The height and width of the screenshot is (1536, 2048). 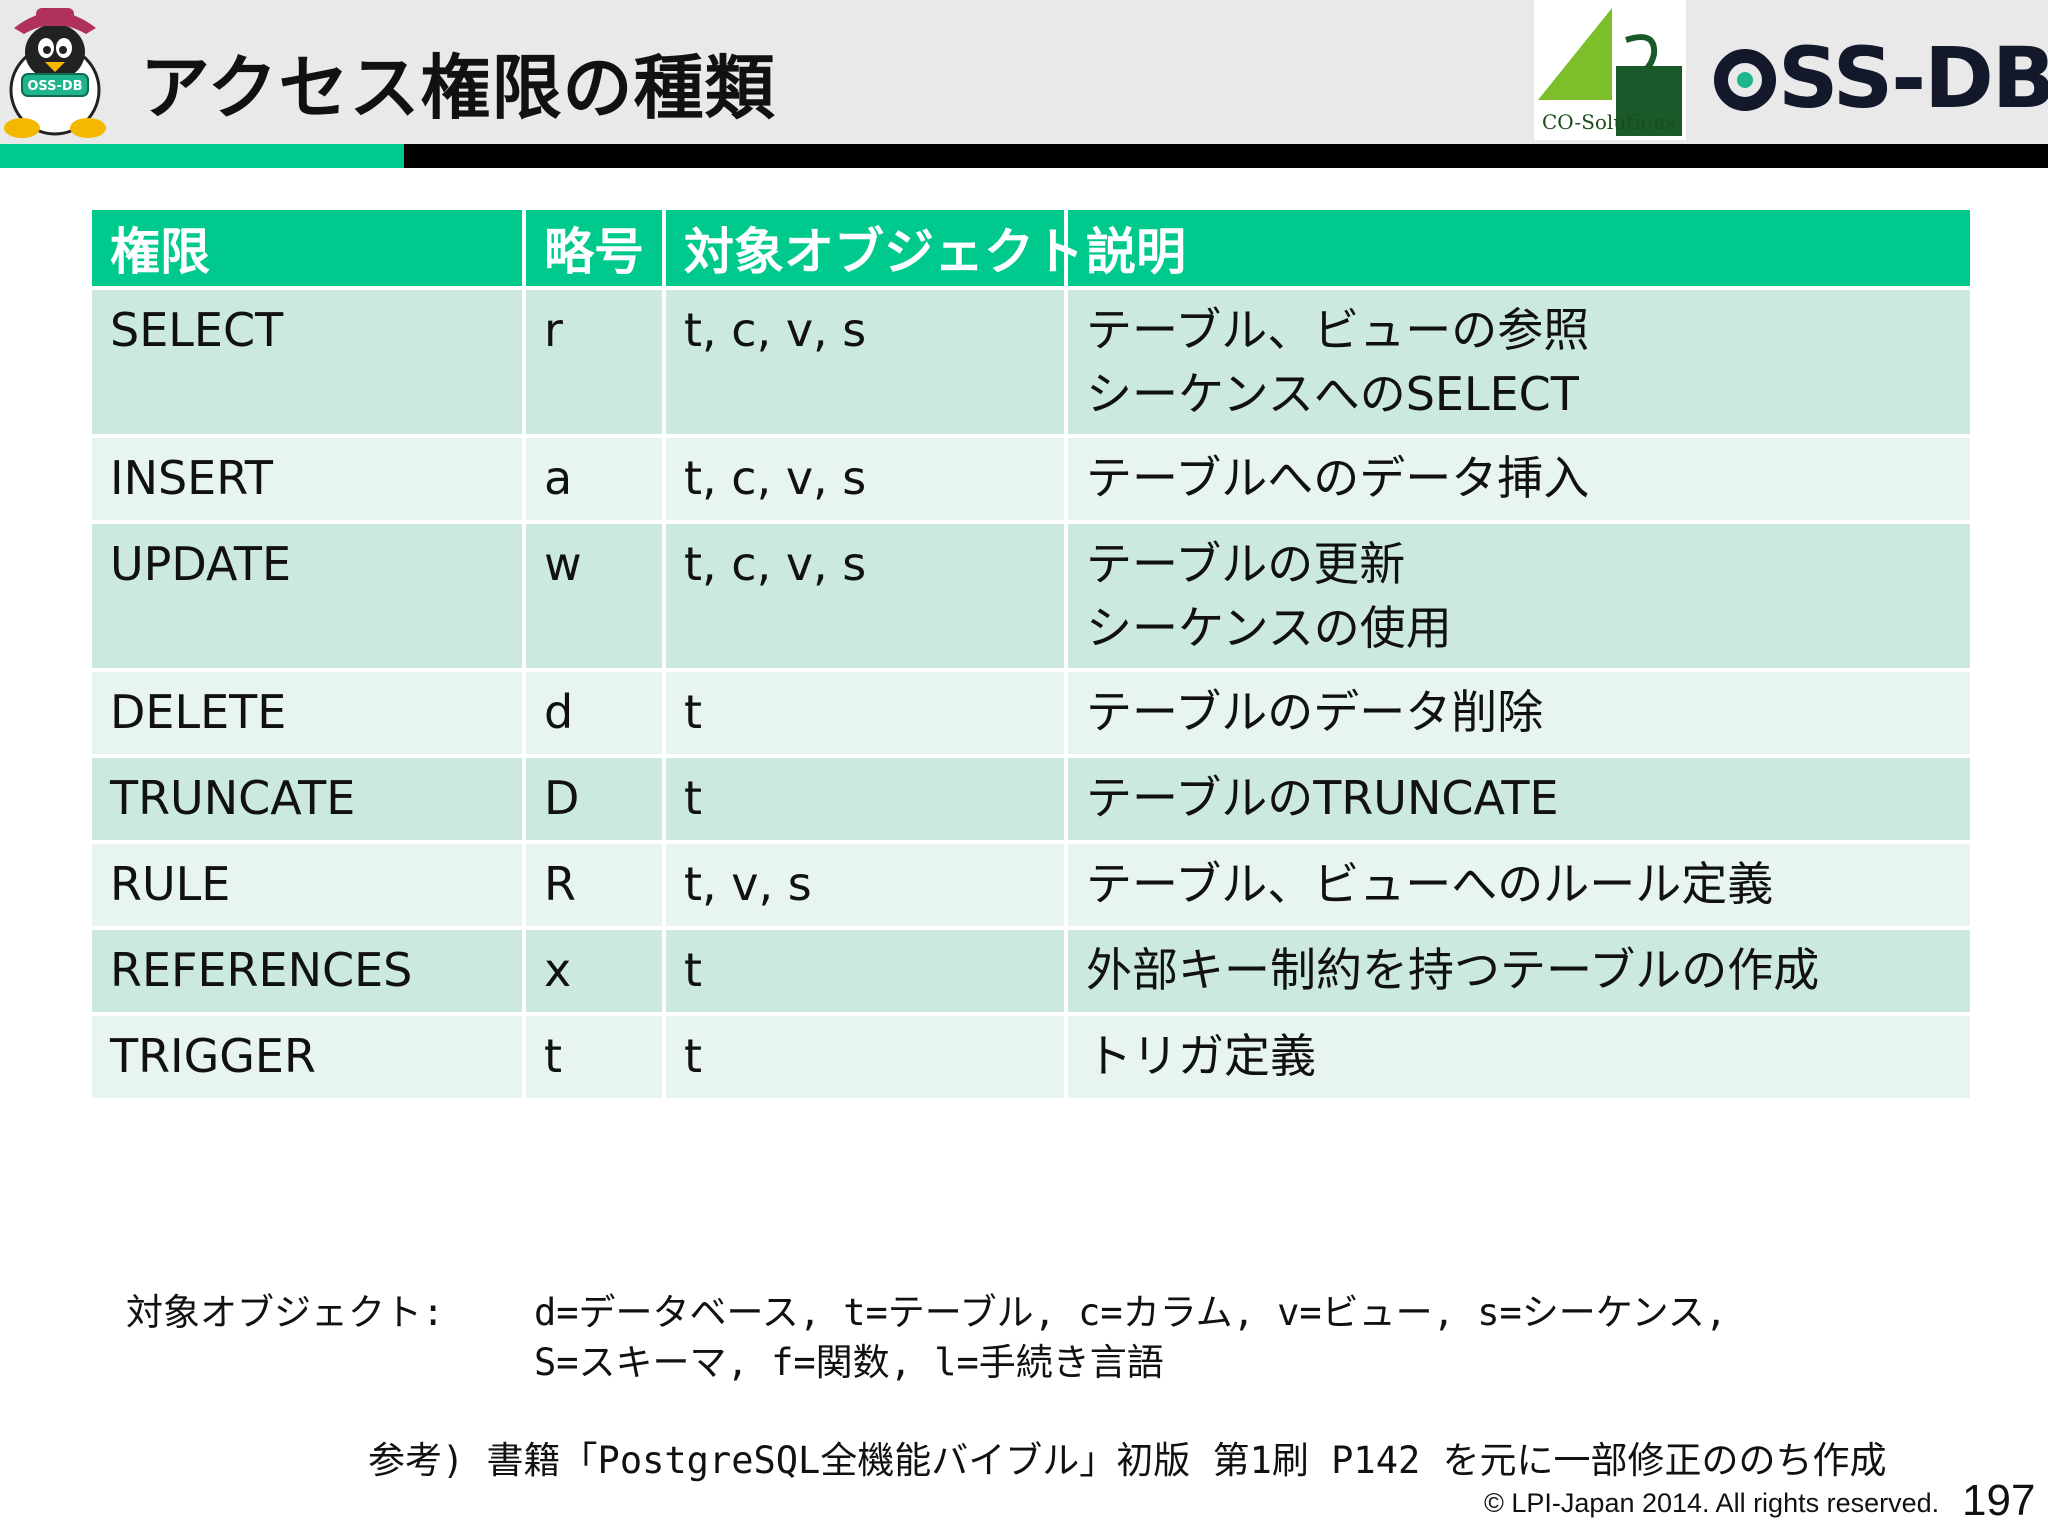 I want to click on privilege-cell: TRUNCATE, so click(x=307, y=799).